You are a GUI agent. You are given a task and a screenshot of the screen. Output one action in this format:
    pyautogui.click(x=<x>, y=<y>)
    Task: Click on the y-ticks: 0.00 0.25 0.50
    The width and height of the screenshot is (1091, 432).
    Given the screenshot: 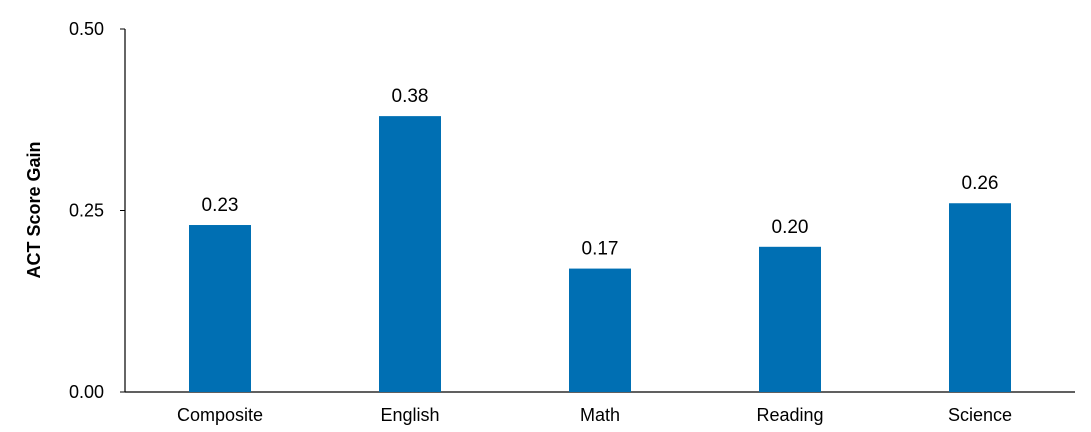 What is the action you would take?
    pyautogui.click(x=97, y=210)
    